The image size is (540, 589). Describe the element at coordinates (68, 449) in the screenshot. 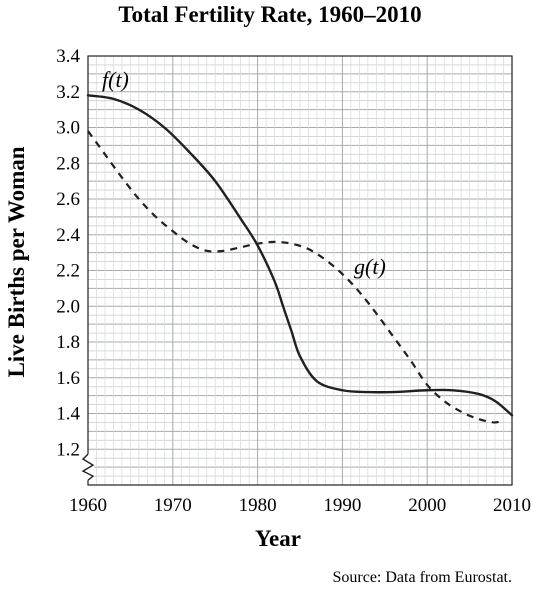

I see `y-tick-label: 1.2` at that location.